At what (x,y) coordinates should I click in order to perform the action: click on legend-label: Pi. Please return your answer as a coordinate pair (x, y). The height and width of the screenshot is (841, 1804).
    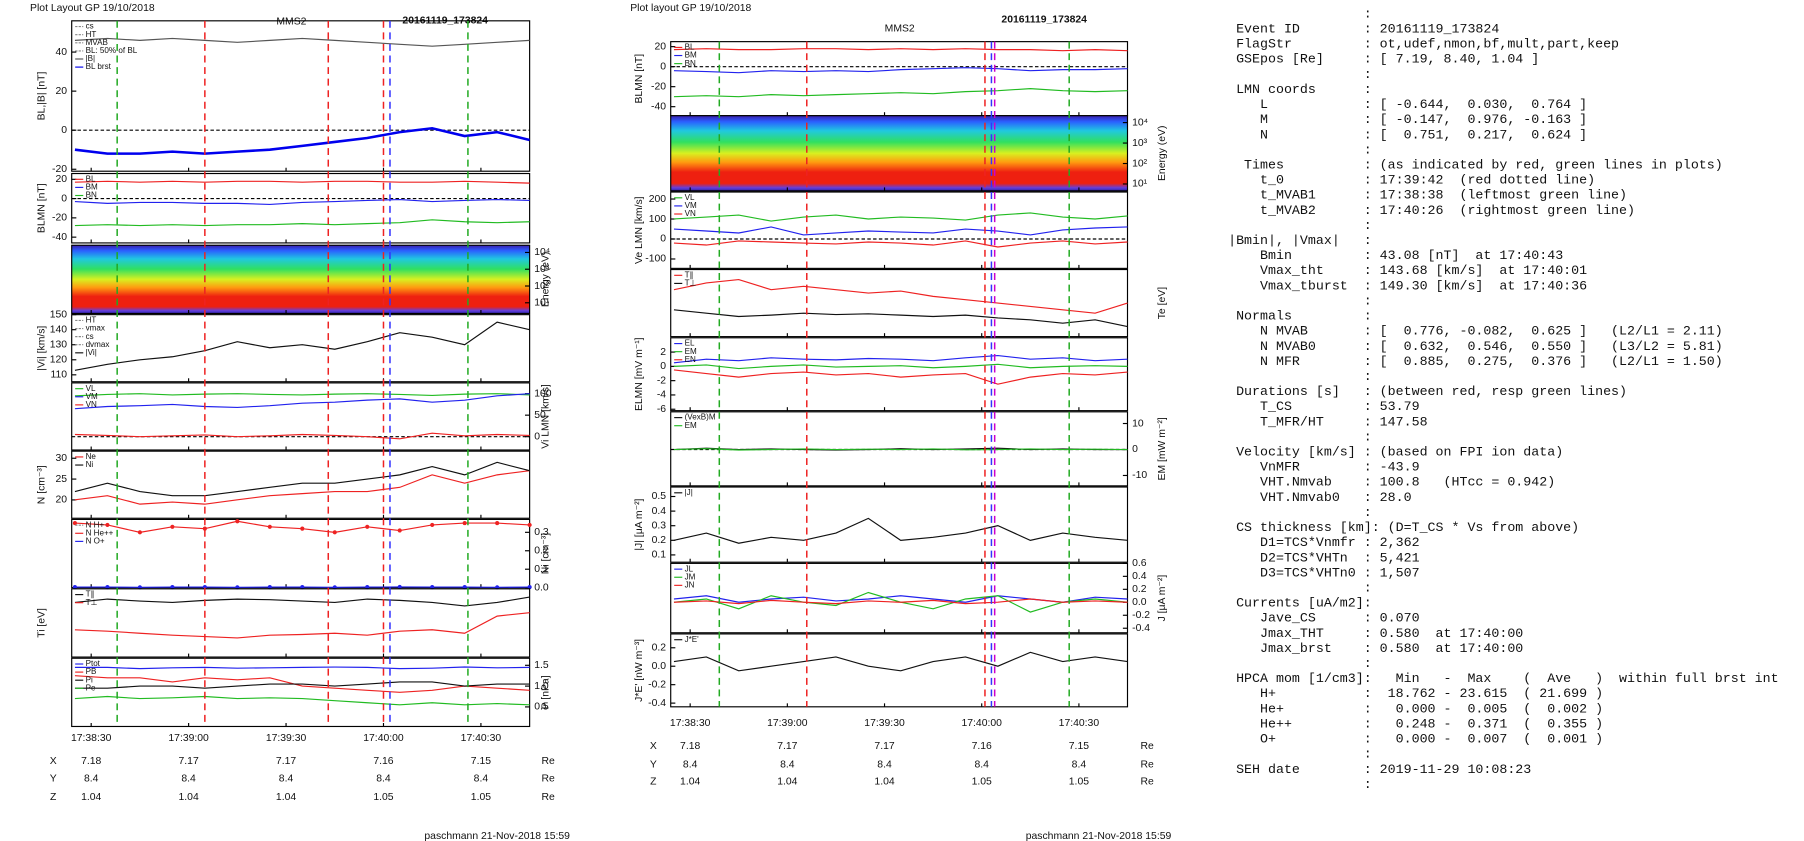
    Looking at the image, I should click on (89, 679).